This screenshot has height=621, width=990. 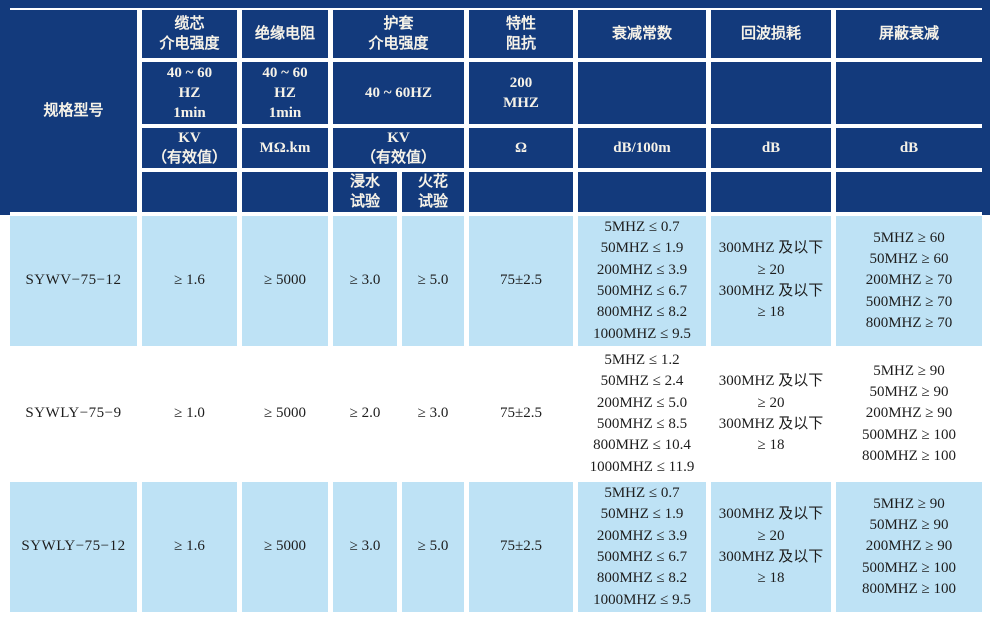 I want to click on header-attenuation-title: 衰减常数, so click(x=642, y=34).